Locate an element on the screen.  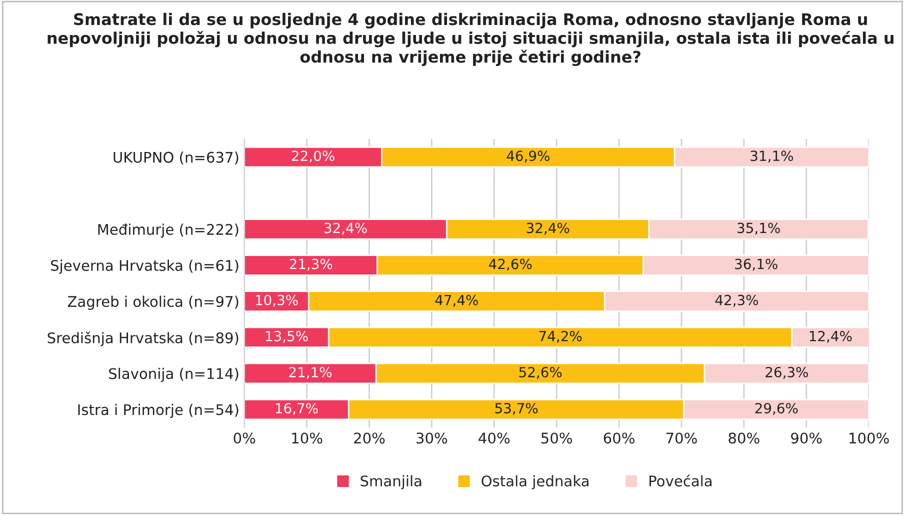
x-tick-label: 0% is located at coordinates (245, 438).